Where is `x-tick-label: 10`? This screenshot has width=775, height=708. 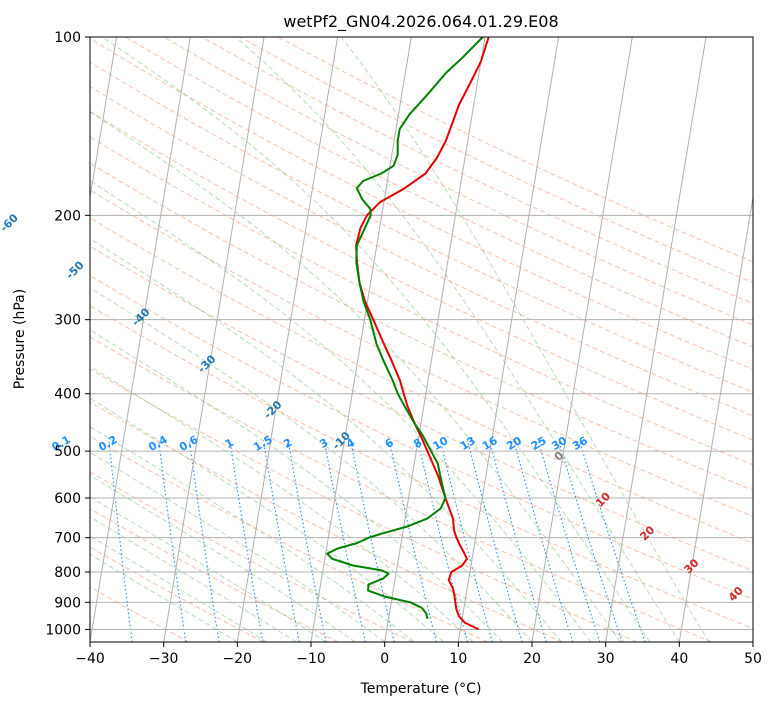
x-tick-label: 10 is located at coordinates (458, 659).